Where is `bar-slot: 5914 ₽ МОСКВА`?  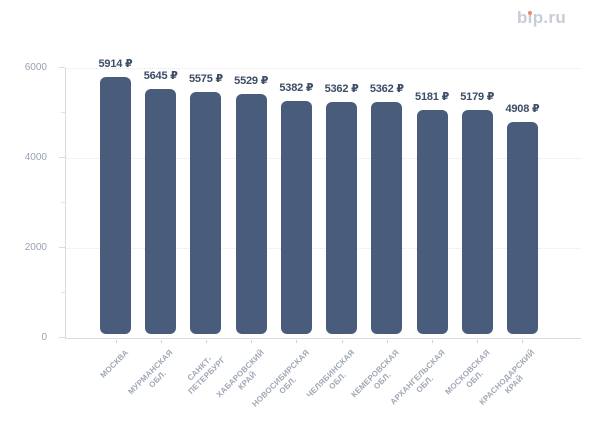
bar-slot: 5914 ₽ МОСКВА is located at coordinates (115, 219).